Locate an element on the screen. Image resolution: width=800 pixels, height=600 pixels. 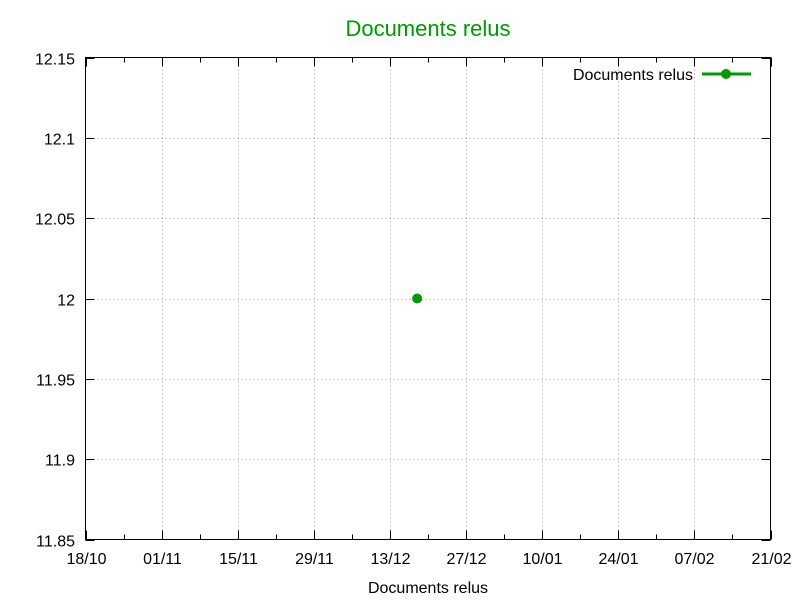
series-documents-relus is located at coordinates (417, 298).